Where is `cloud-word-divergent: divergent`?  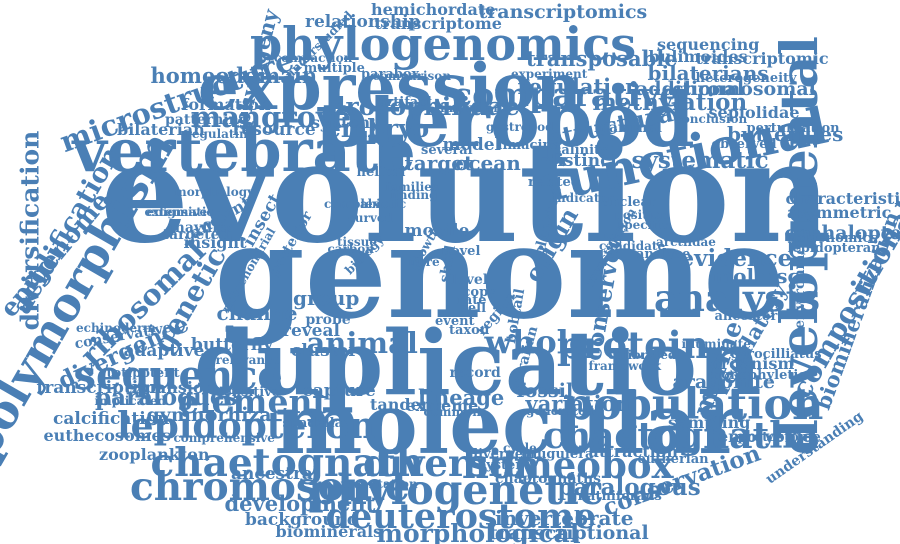 cloud-word-divergent: divergent is located at coordinates (504, 454).